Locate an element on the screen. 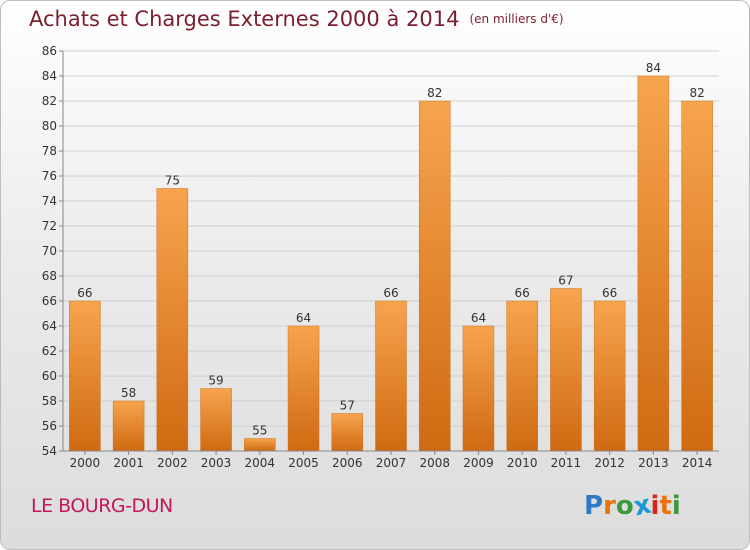 The width and height of the screenshot is (750, 550). x-tick-label: 2005 is located at coordinates (303, 463).